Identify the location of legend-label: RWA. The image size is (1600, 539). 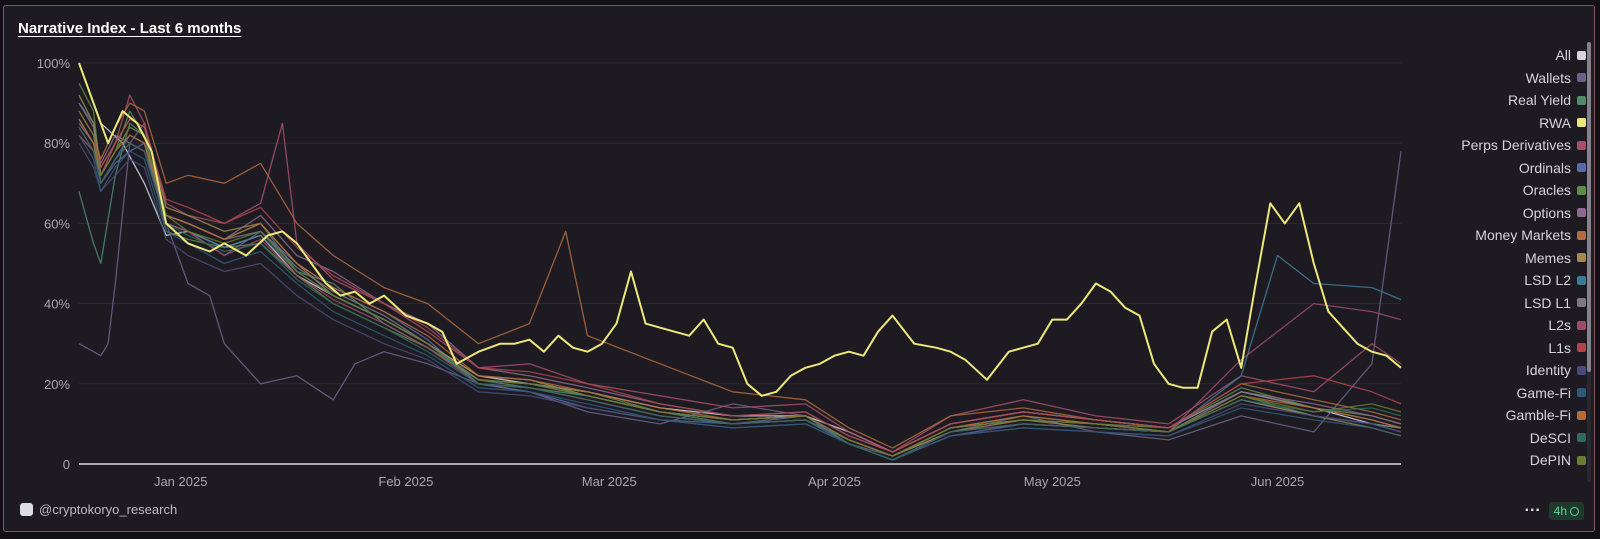
(1555, 122).